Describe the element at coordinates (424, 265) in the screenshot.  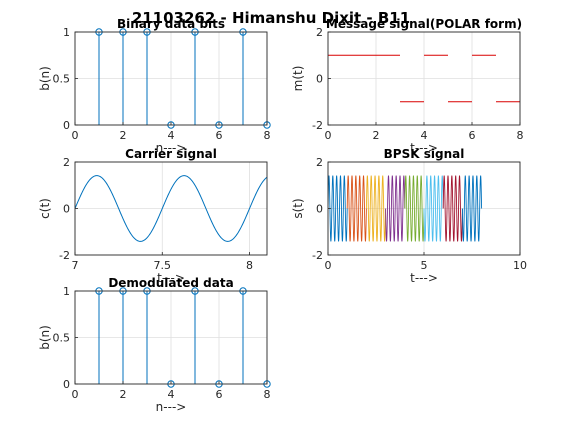
I see `x-tick-label: 5` at that location.